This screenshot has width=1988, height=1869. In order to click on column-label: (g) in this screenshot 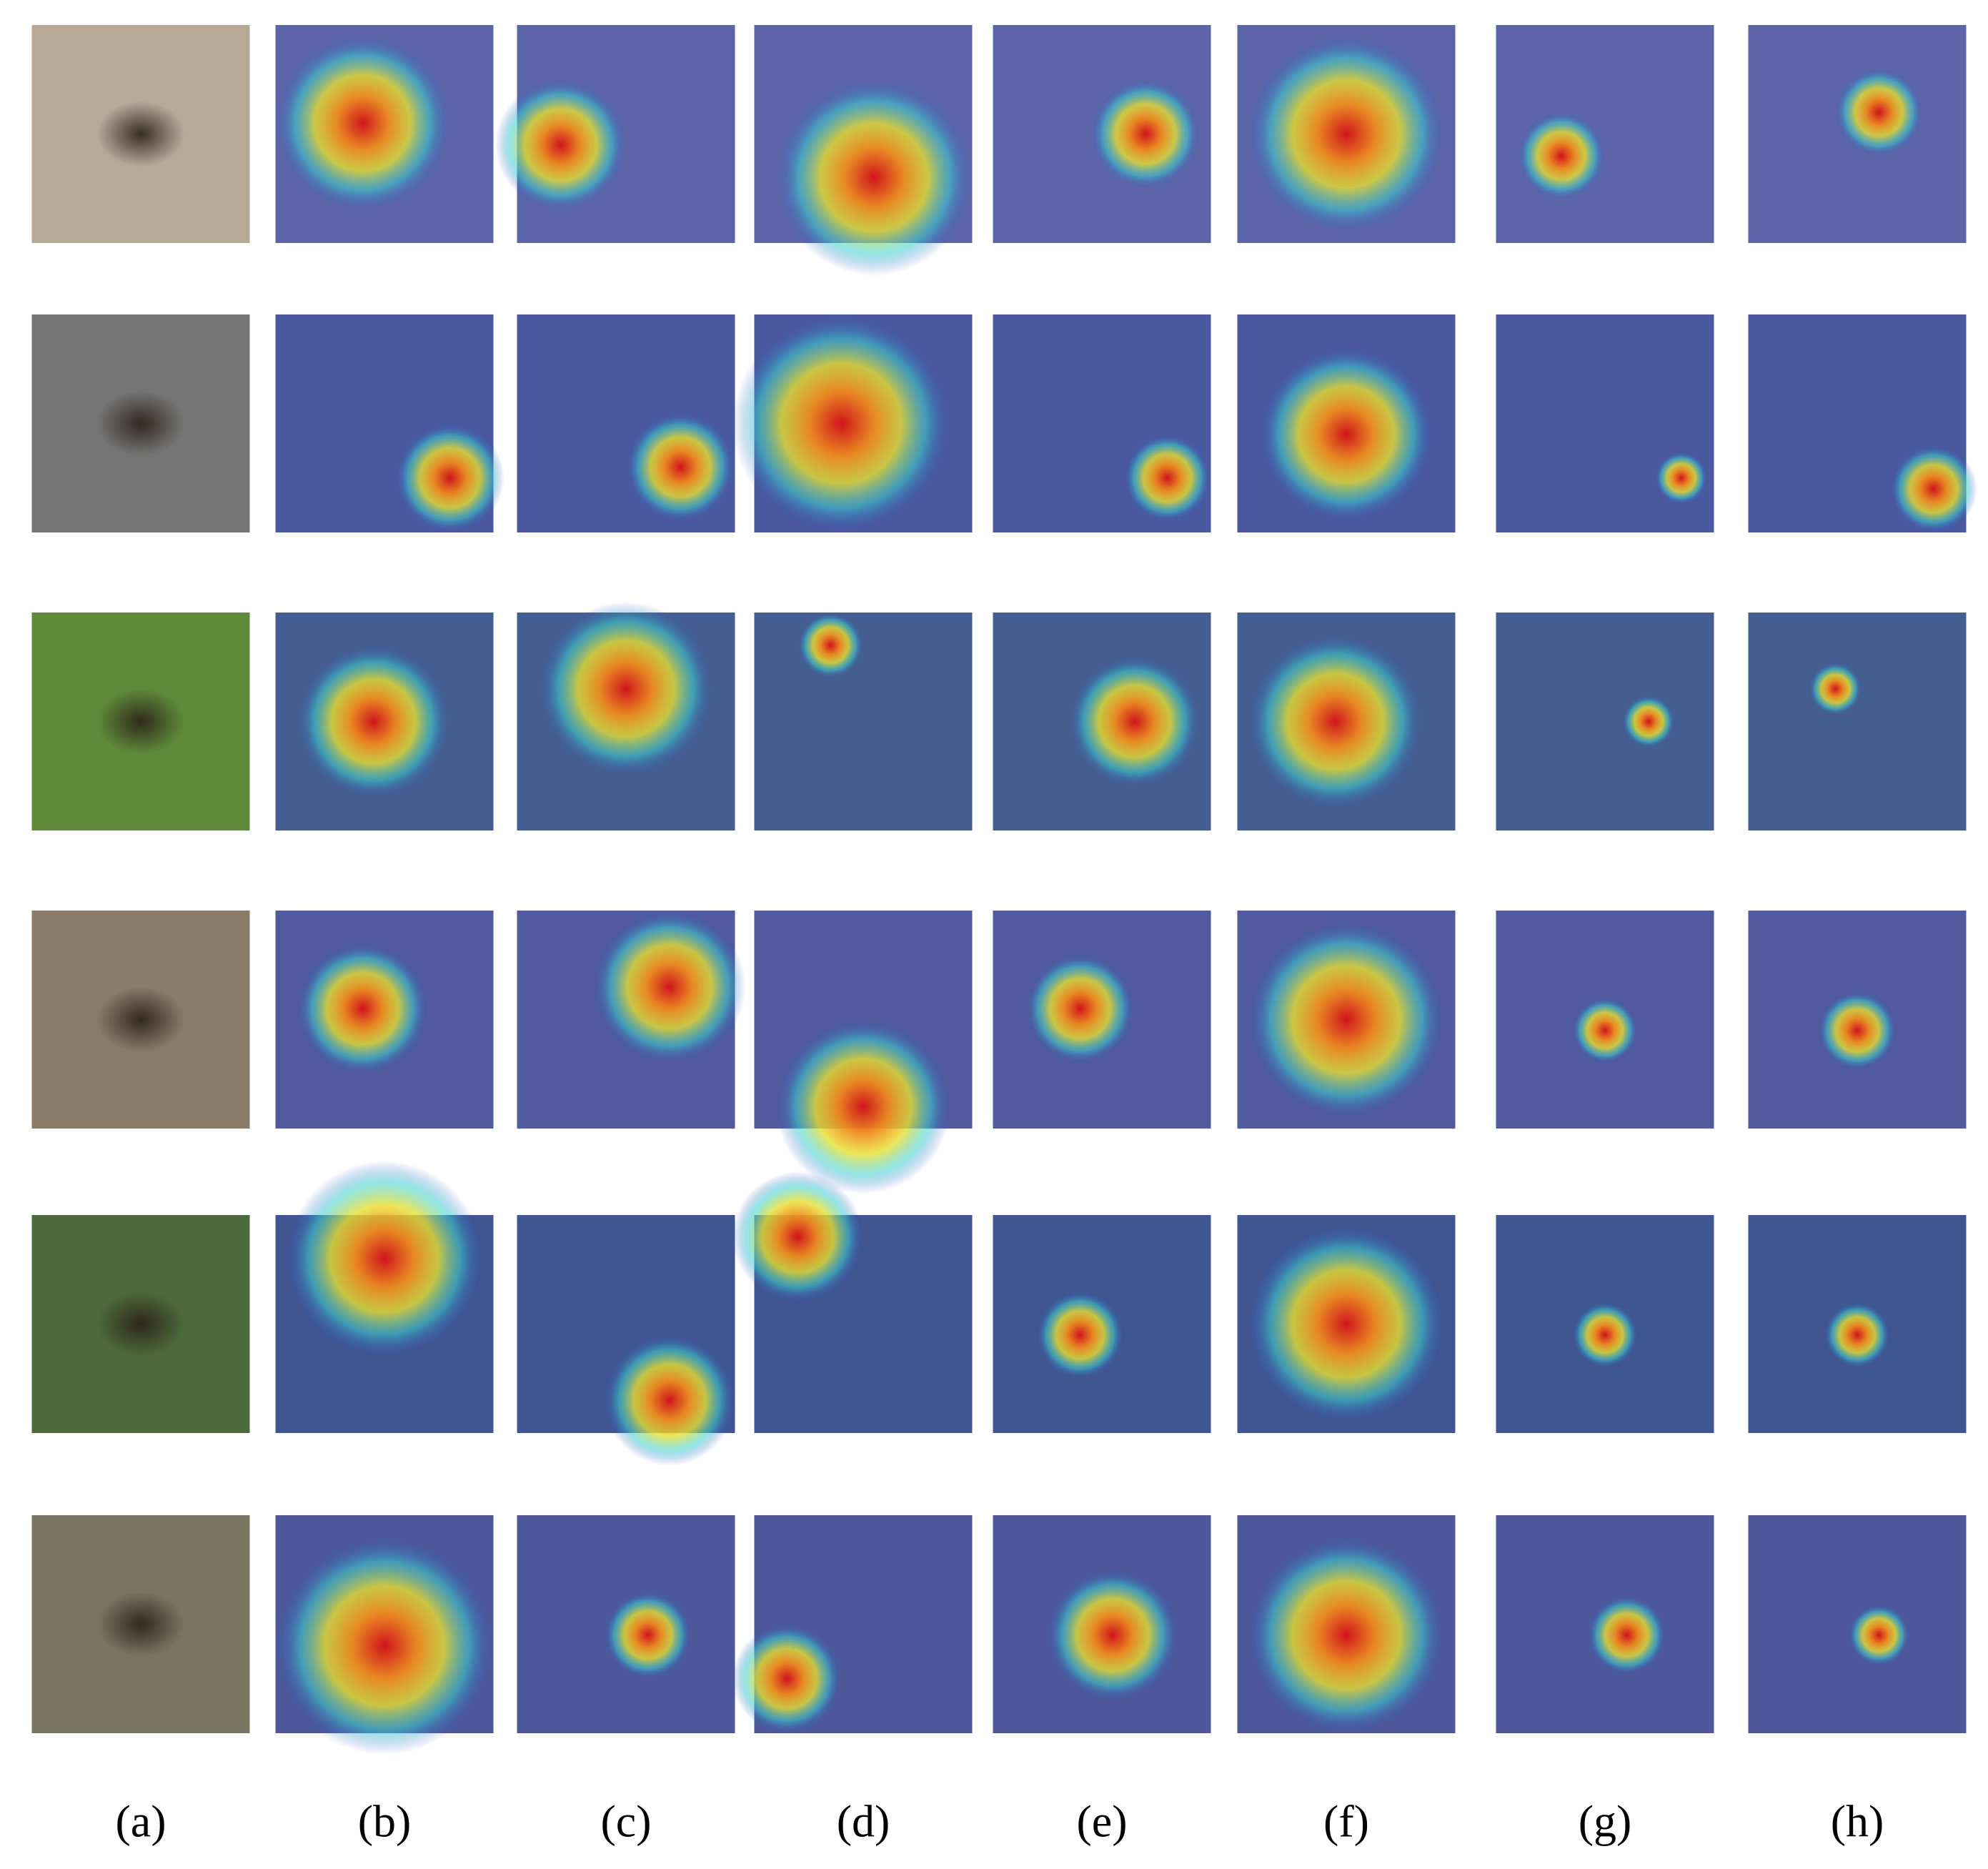, I will do `click(1605, 1821)`.